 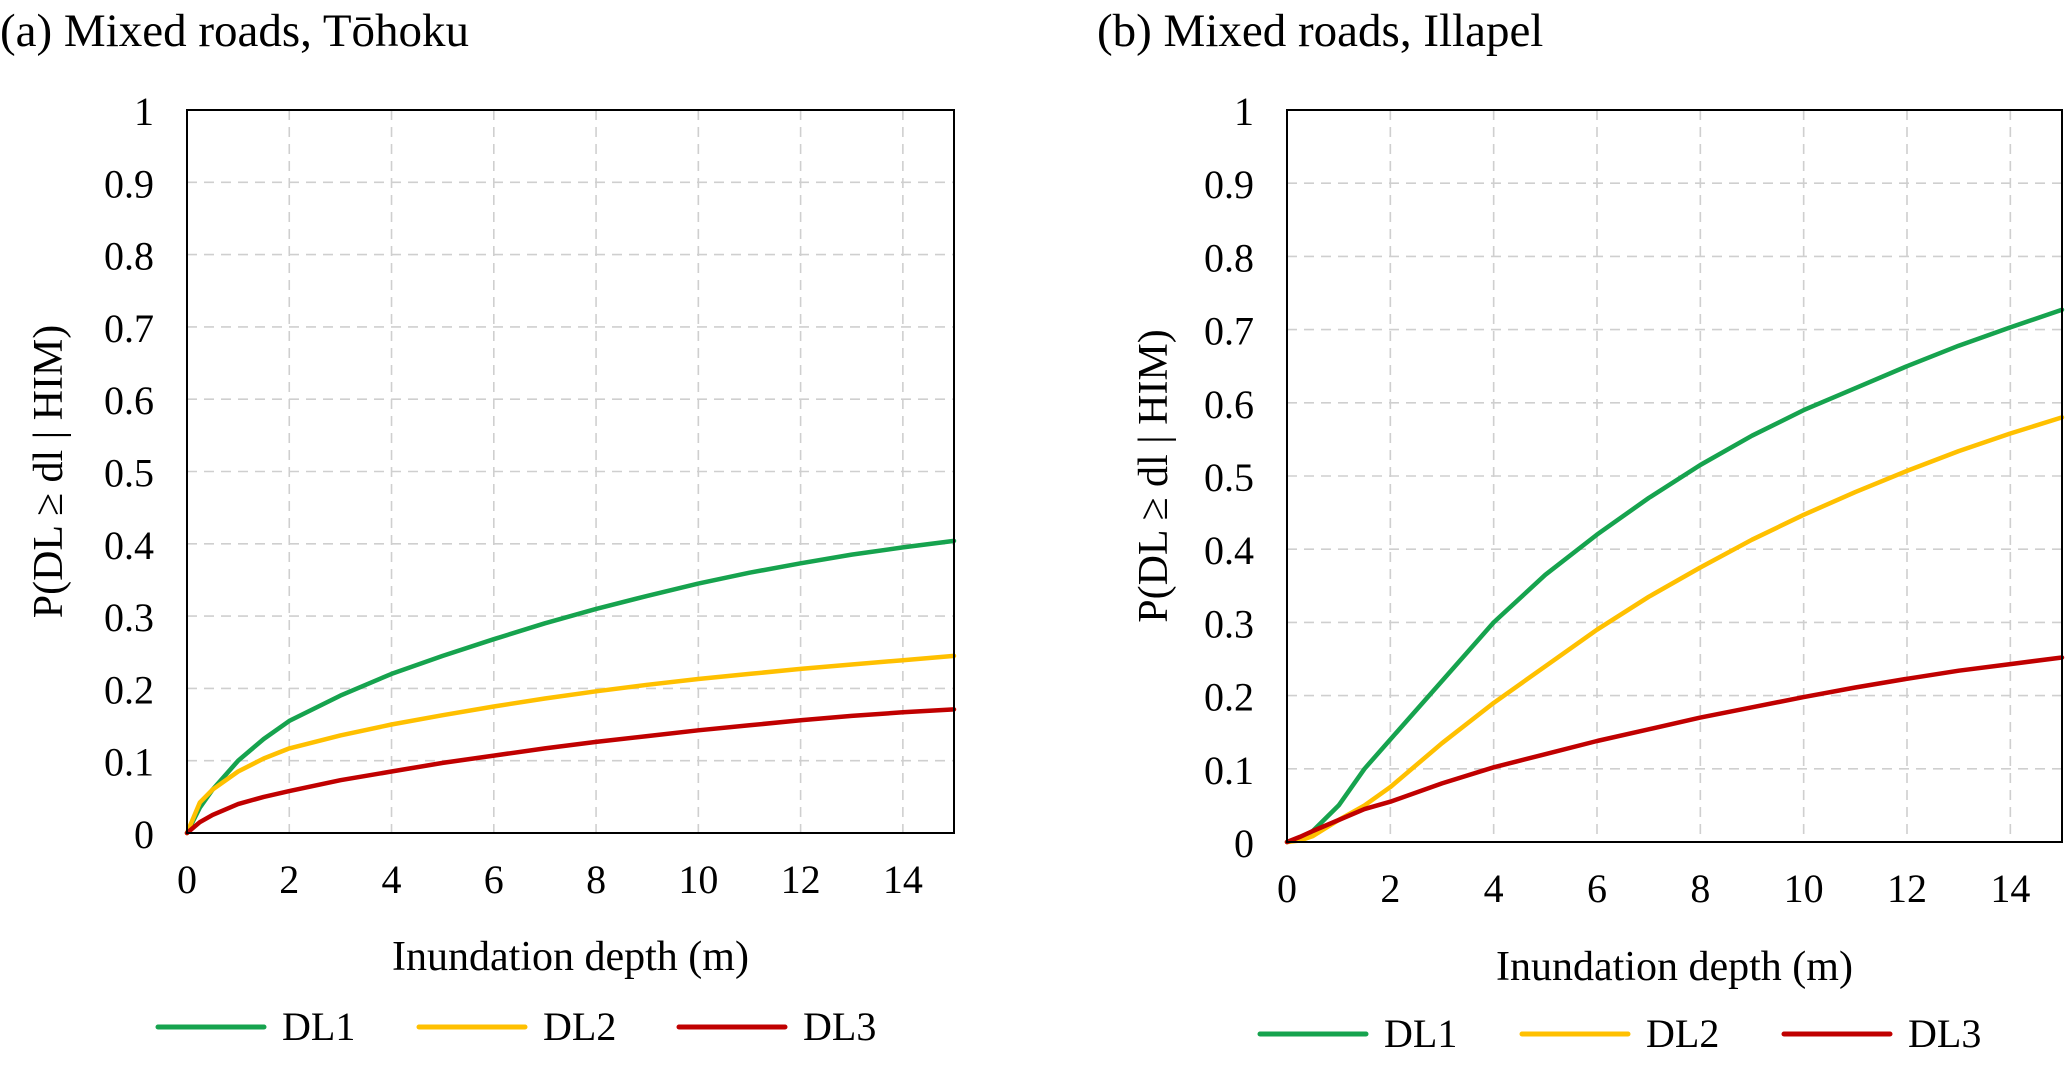 What do you see at coordinates (234, 31) in the screenshot?
I see `chart-title: (a) Mixed roads, Tōhoku` at bounding box center [234, 31].